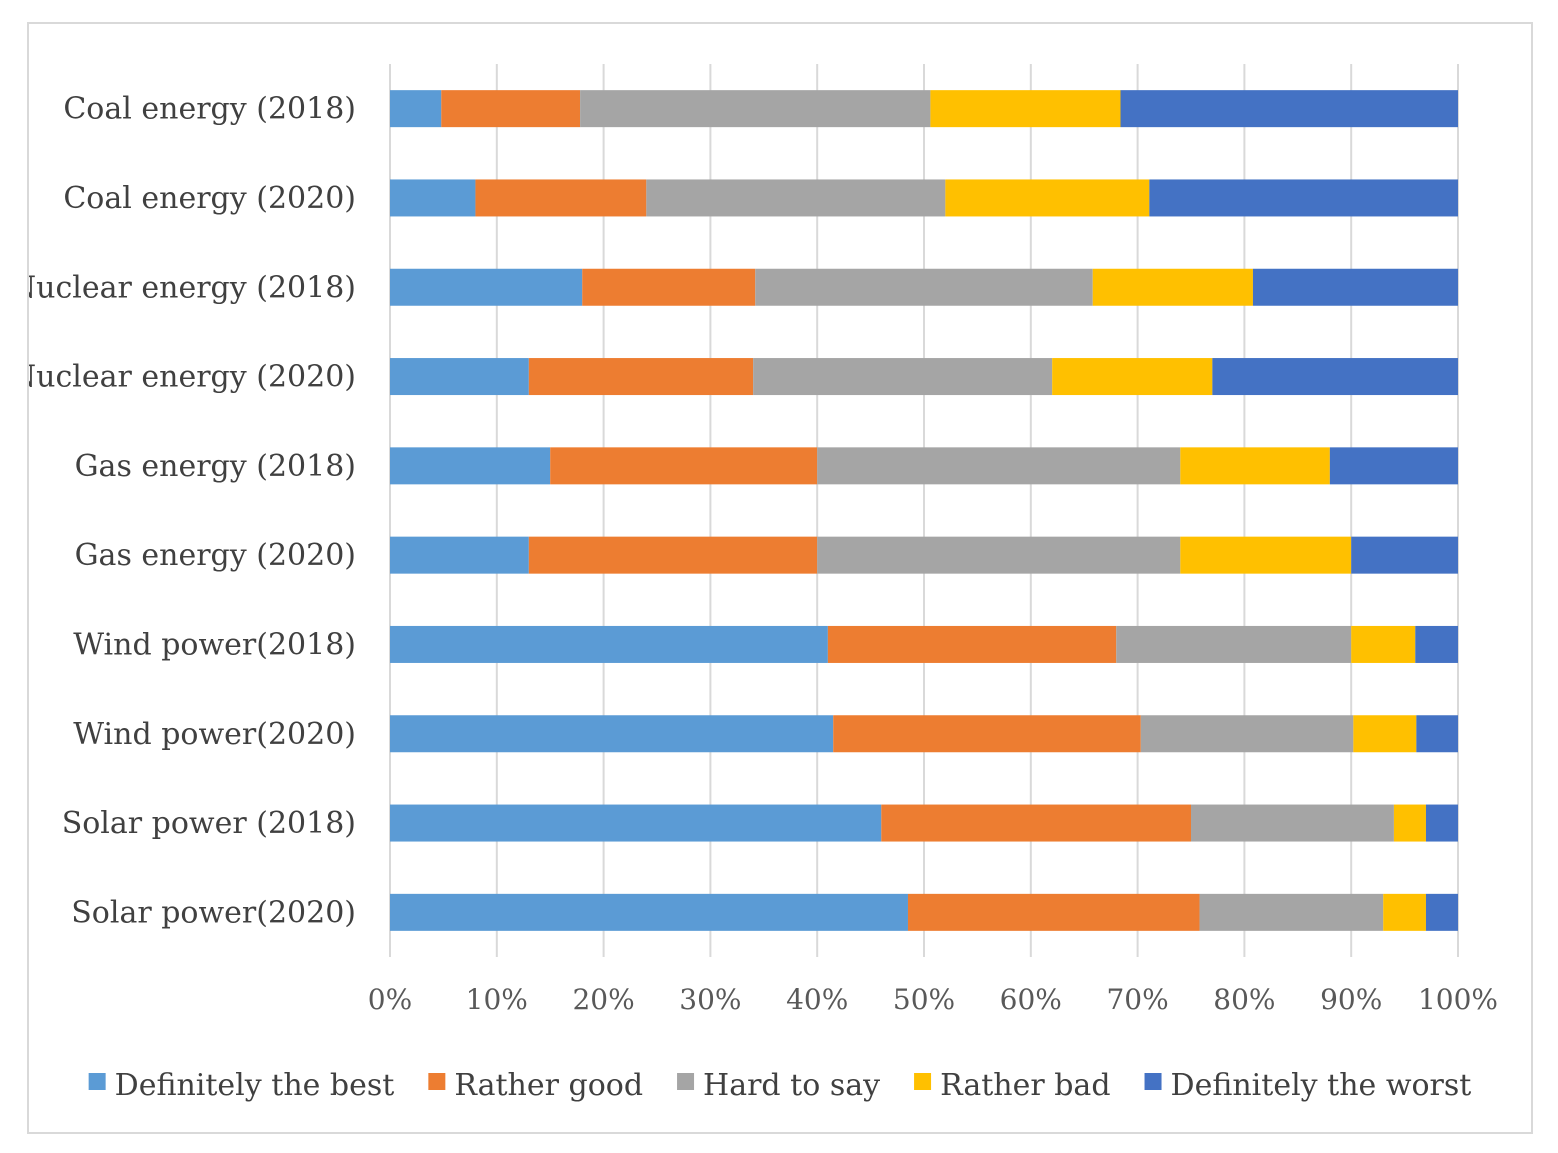 Image resolution: width=1558 pixels, height=1153 pixels. What do you see at coordinates (497, 999) in the screenshot?
I see `x-tick-label: 10%` at bounding box center [497, 999].